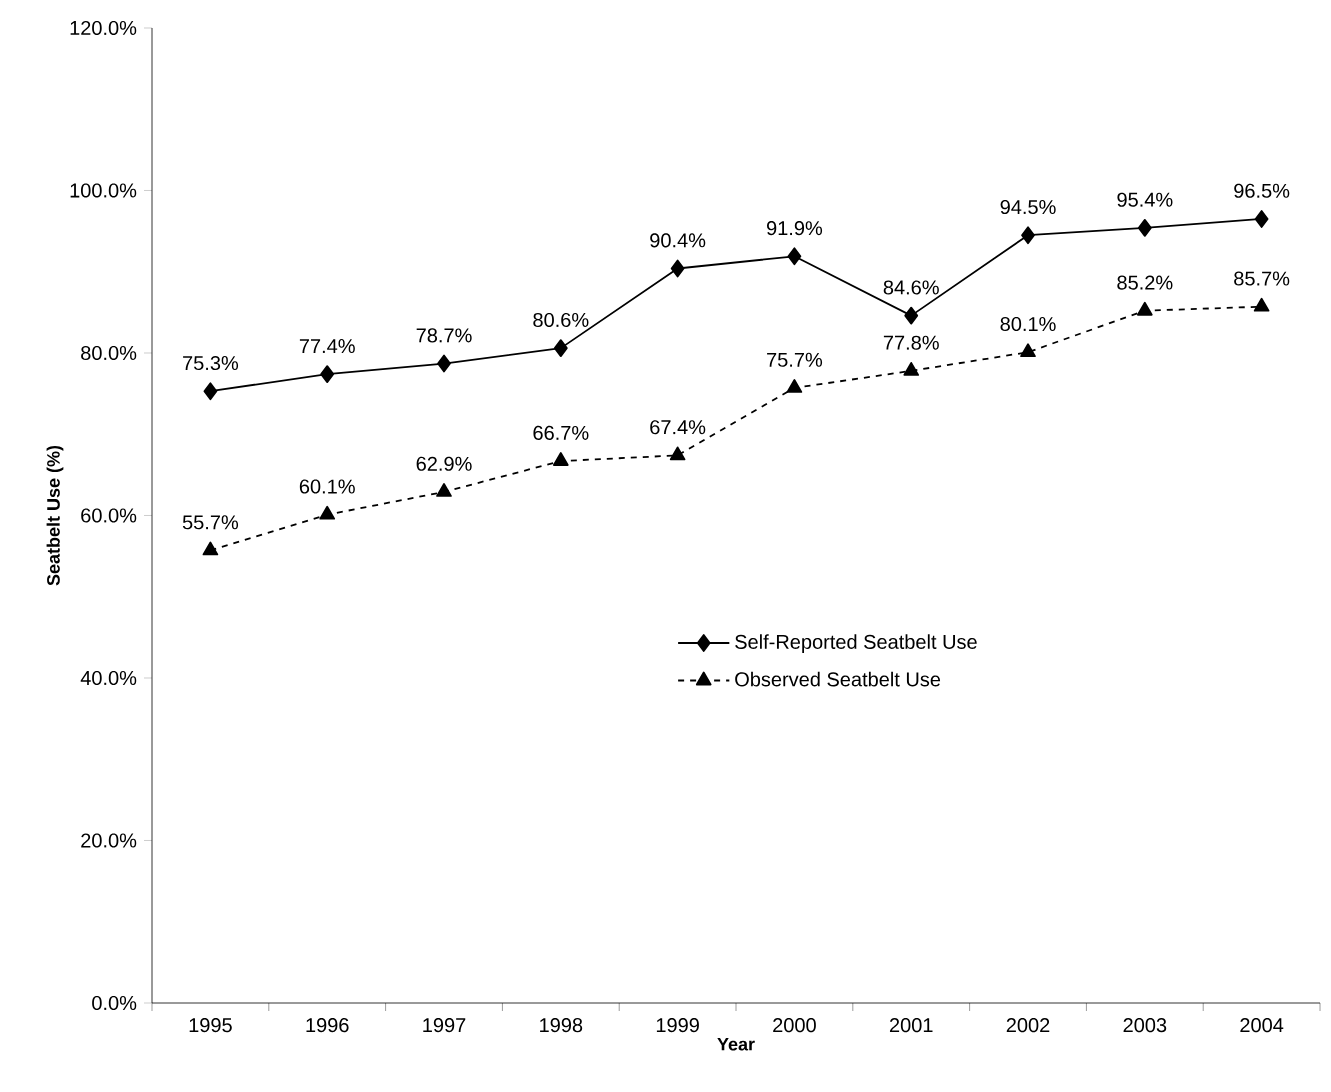 Image resolution: width=1331 pixels, height=1092 pixels. Describe the element at coordinates (103, 190) in the screenshot. I see `y-tick-label: 100.0%` at that location.